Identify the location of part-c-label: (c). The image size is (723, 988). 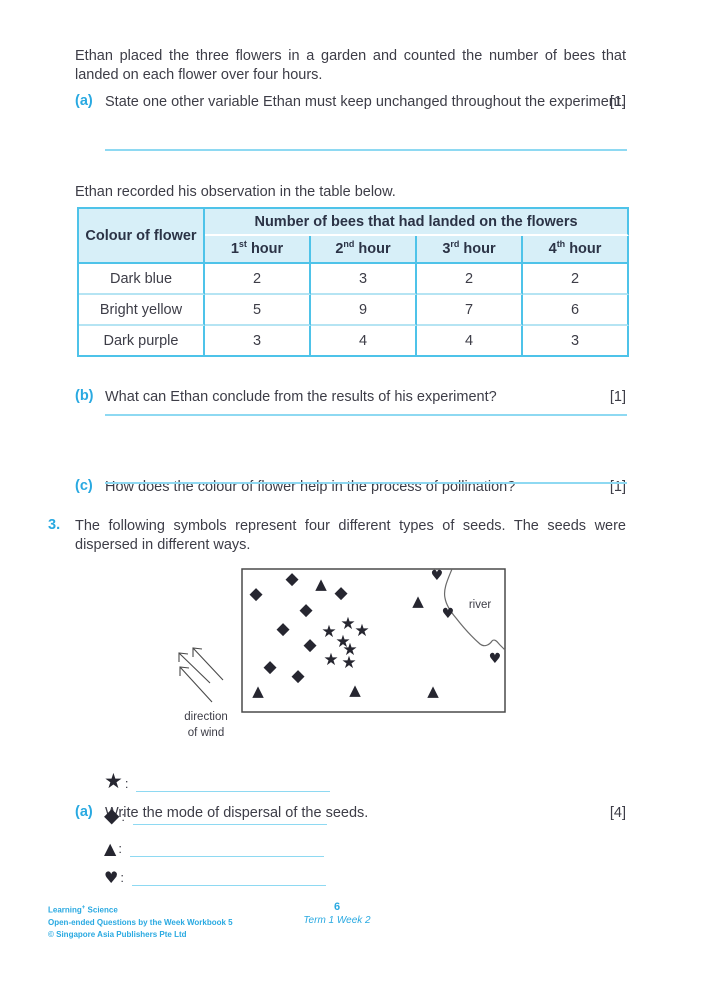
(84, 486).